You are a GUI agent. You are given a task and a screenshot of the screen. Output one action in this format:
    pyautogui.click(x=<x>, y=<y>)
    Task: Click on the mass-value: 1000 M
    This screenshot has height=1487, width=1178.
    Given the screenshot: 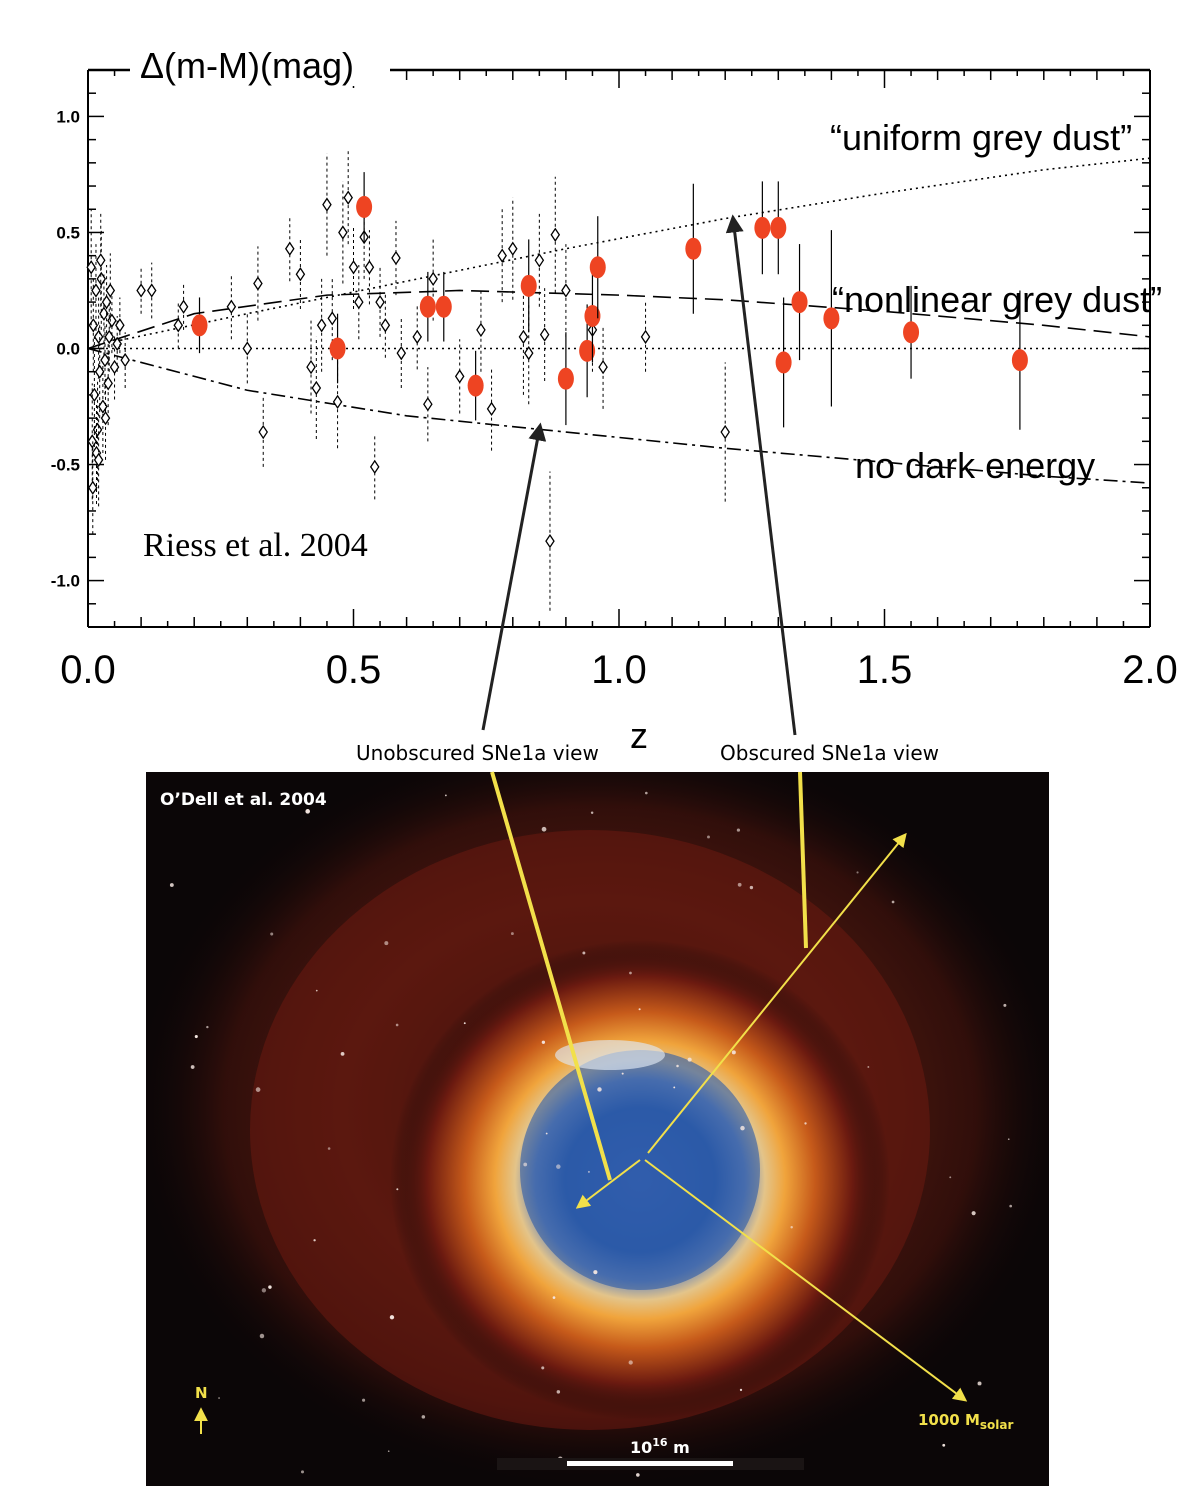 What is the action you would take?
    pyautogui.click(x=949, y=1420)
    